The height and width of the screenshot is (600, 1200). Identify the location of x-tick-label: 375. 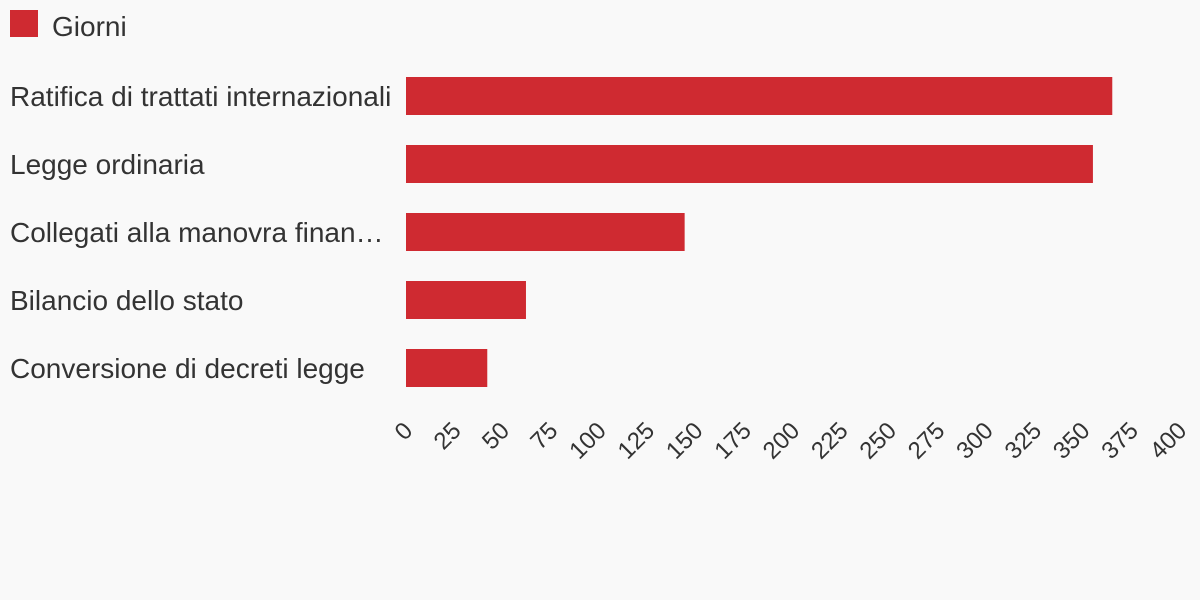
(1119, 440).